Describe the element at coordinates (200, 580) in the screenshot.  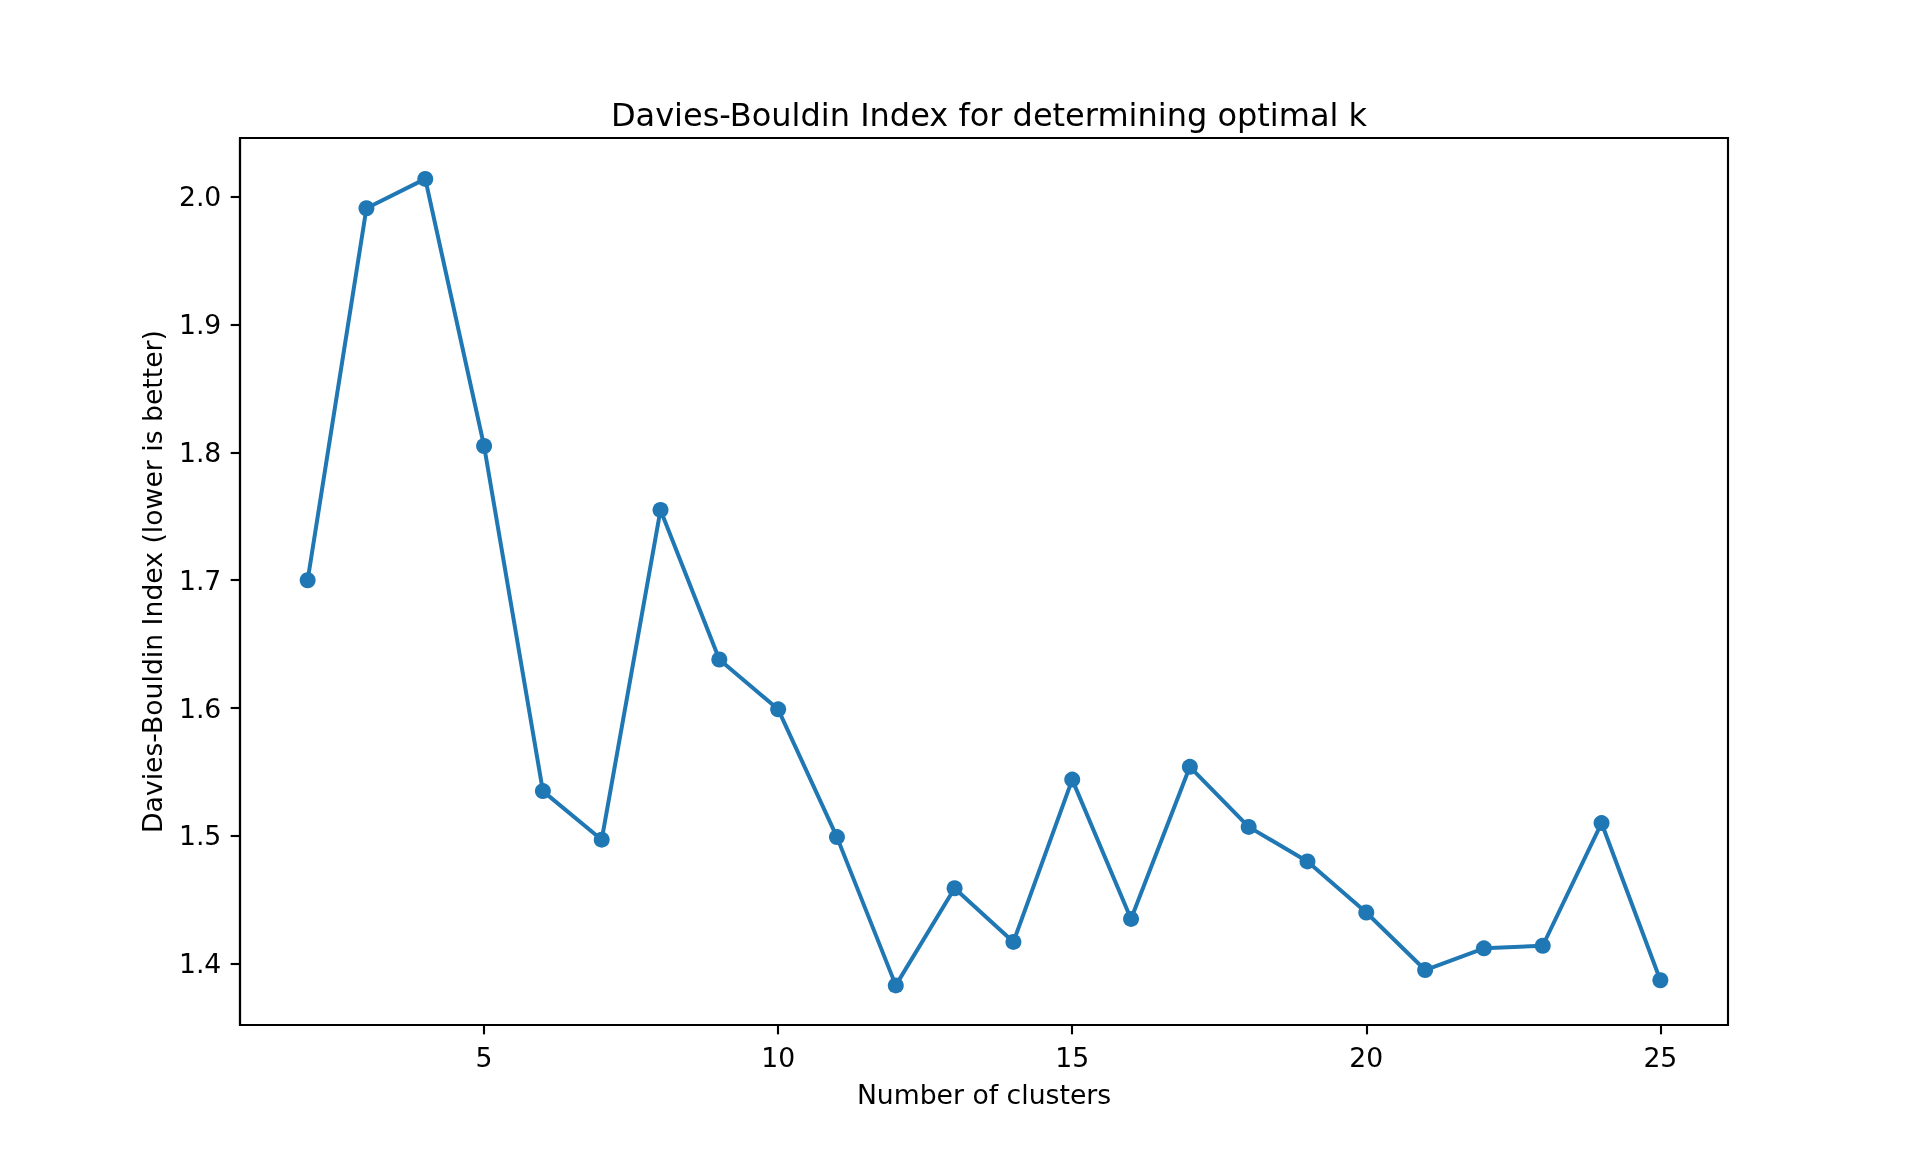
I see `y-tick-label: 1.7` at that location.